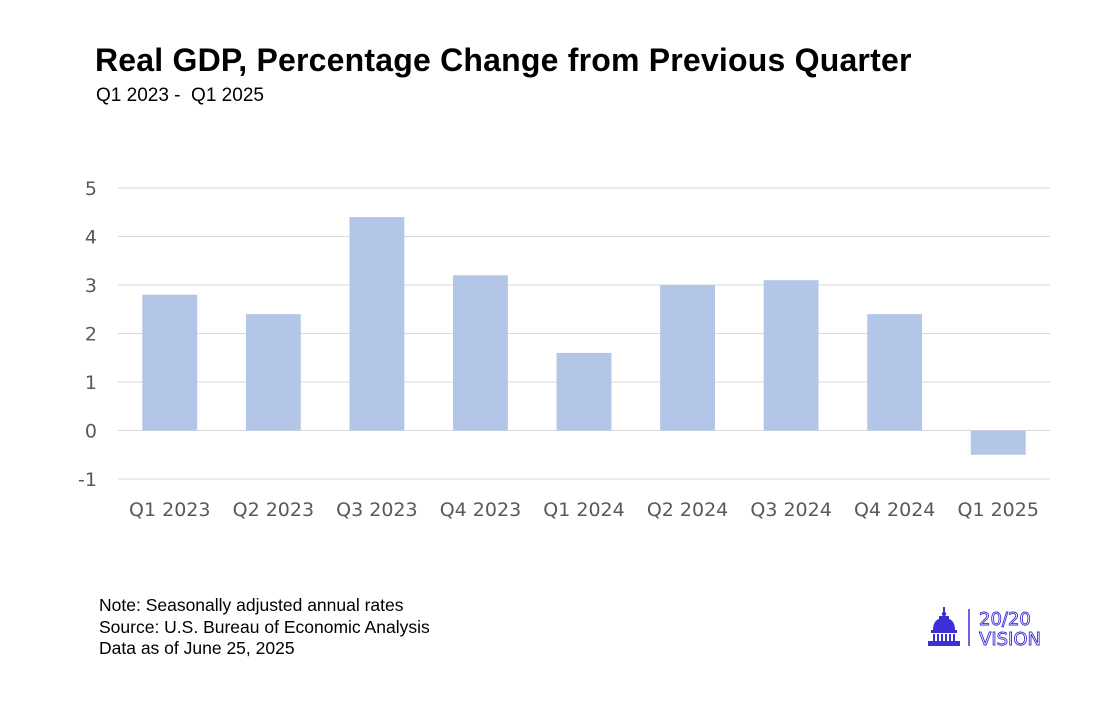 The image size is (1114, 703). Describe the element at coordinates (1005, 619) in the screenshot. I see `logo-text-2020: 20/20` at that location.